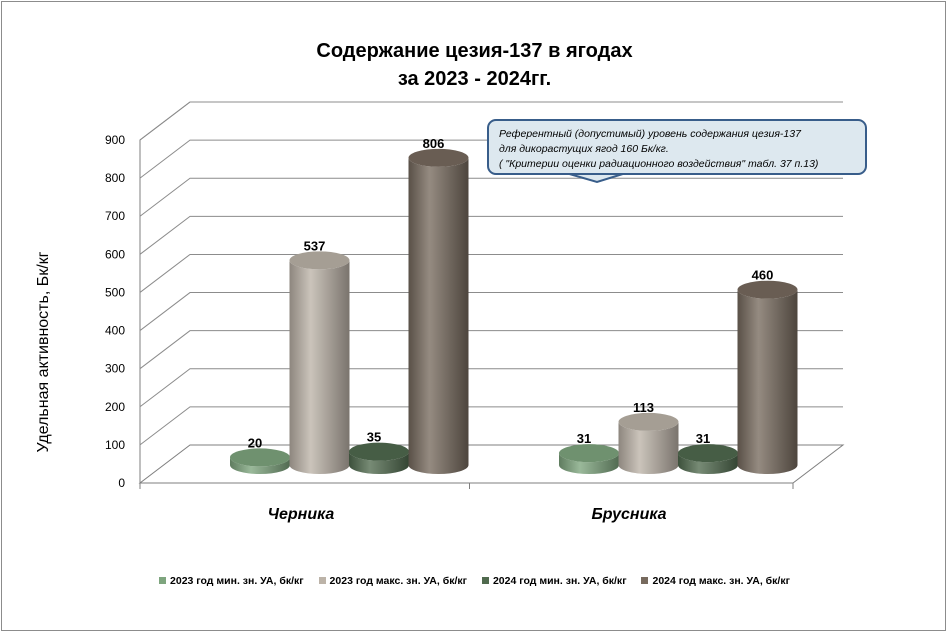 This screenshot has height=634, width=949. What do you see at coordinates (315, 245) in the screenshot?
I see `data-label-0-1: 537` at bounding box center [315, 245].